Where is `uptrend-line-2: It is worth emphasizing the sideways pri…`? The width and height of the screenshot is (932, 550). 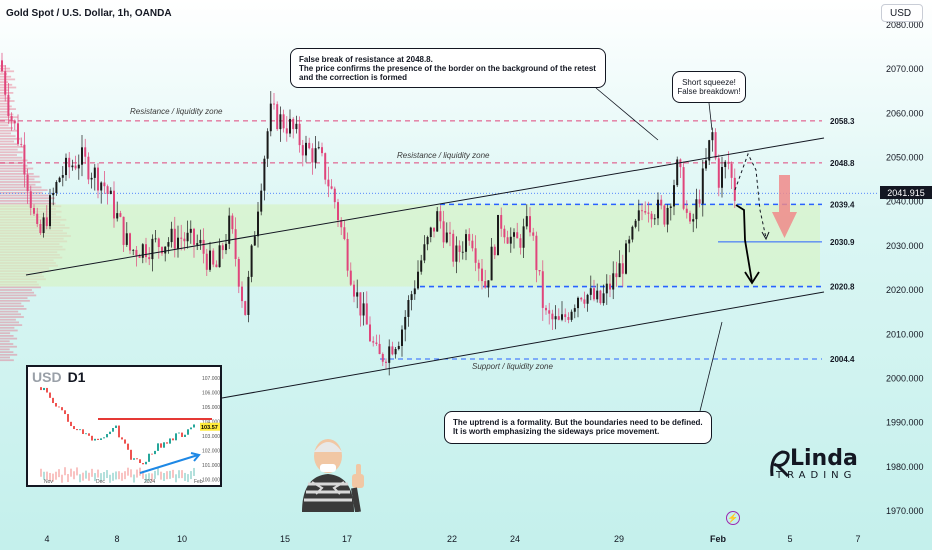 uptrend-line-2: It is worth emphasizing the sideways pri… is located at coordinates (556, 431).